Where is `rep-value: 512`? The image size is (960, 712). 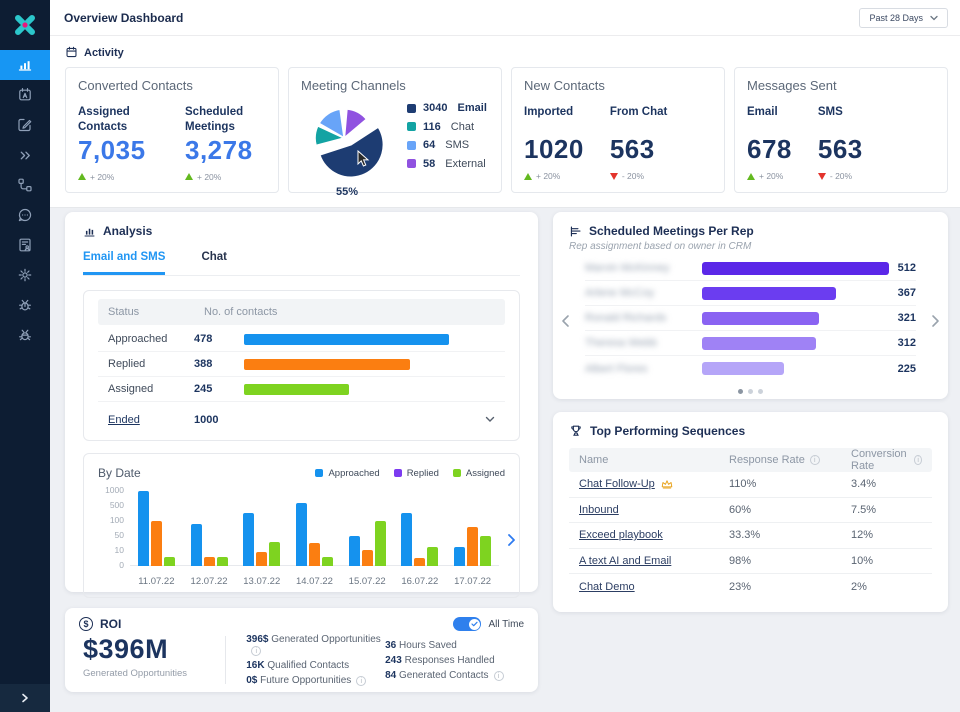 rep-value: 512 is located at coordinates (906, 268).